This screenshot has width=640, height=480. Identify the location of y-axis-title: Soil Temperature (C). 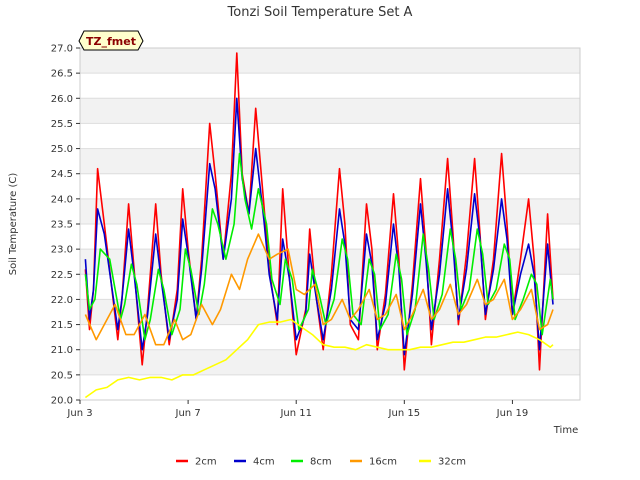
(13, 224).